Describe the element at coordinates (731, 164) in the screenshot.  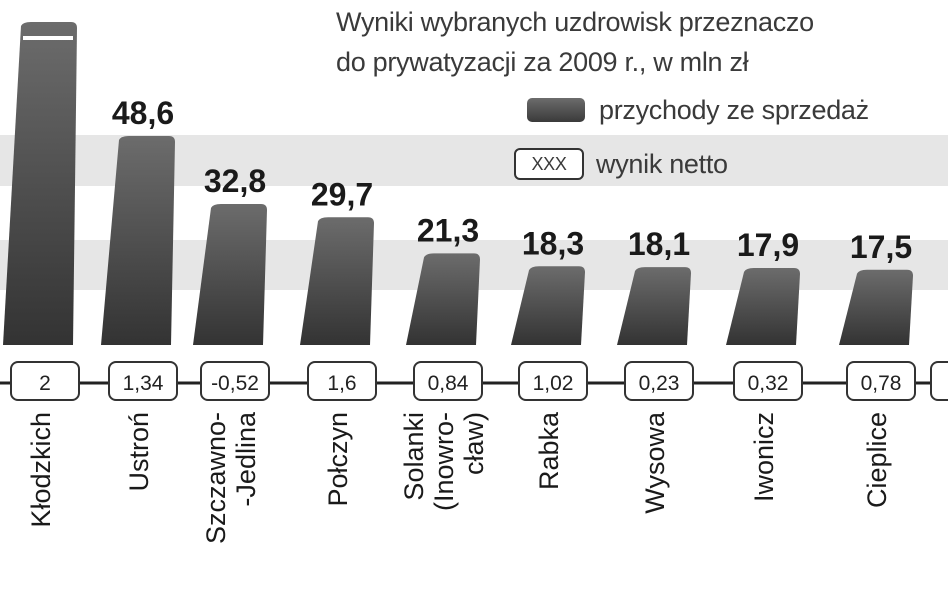
I see `legend-net: XXX wynik netto` at that location.